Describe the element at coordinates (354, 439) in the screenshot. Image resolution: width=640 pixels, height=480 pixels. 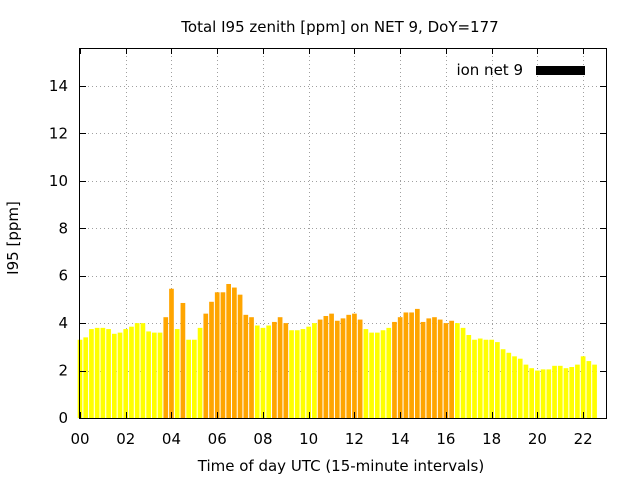
I see `x-tick-label: 12` at that location.